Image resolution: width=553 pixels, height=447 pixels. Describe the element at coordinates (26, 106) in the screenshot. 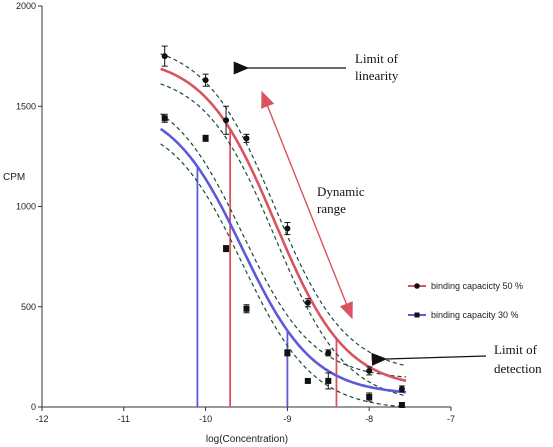

I see `y-tick-label: 1500` at that location.